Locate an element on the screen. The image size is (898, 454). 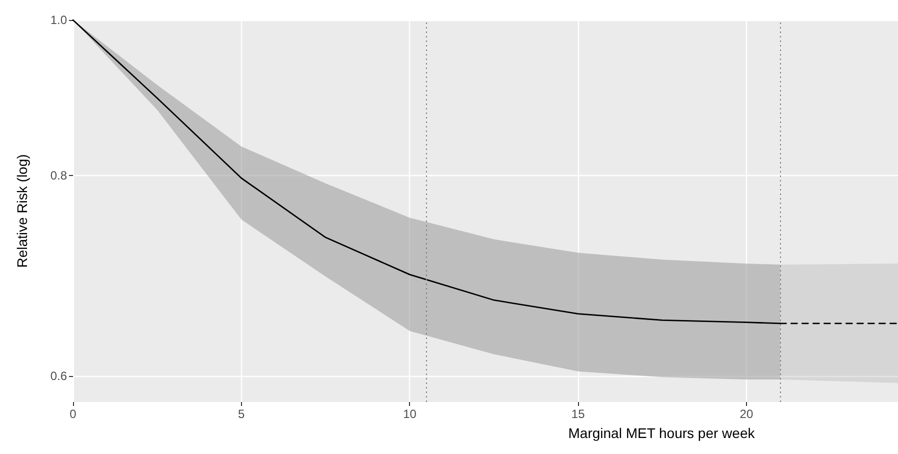
y-tick-label: 1.0 is located at coordinates (59, 20).